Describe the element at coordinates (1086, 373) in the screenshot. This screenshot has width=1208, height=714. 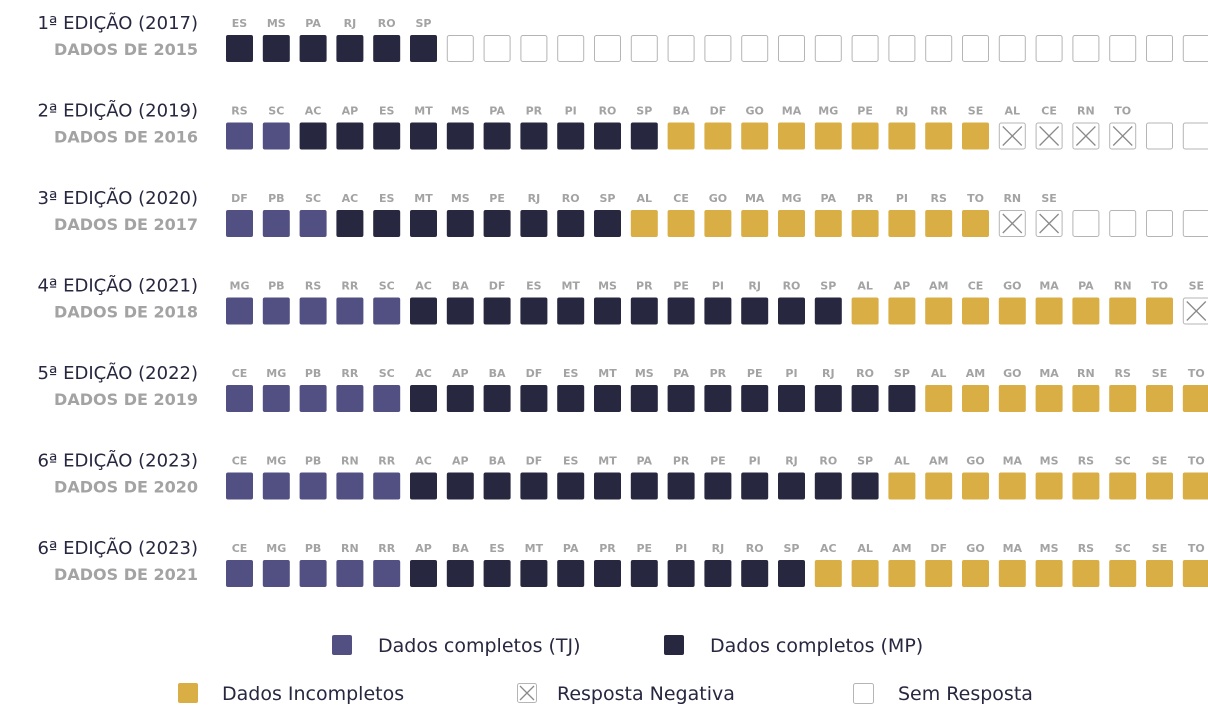
I see `state-label: RN` at that location.